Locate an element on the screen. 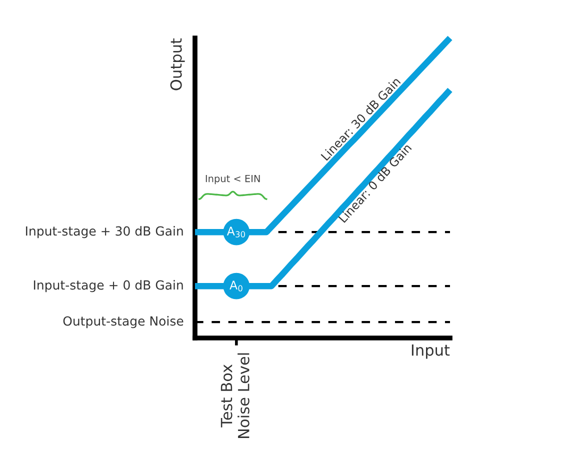 The image size is (587, 462). ref-line-label: Output-stage Noise is located at coordinates (123, 322).